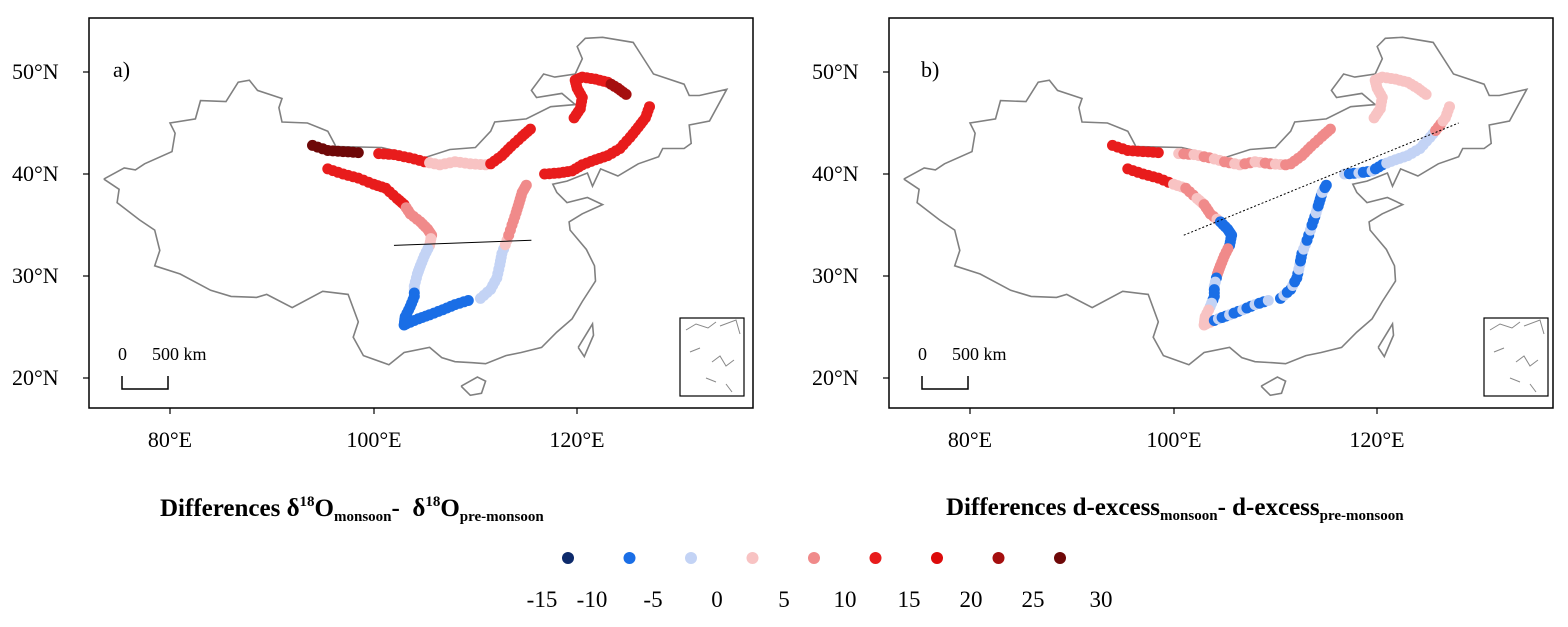  What do you see at coordinates (592, 599) in the screenshot?
I see `legend-label: -10` at bounding box center [592, 599].